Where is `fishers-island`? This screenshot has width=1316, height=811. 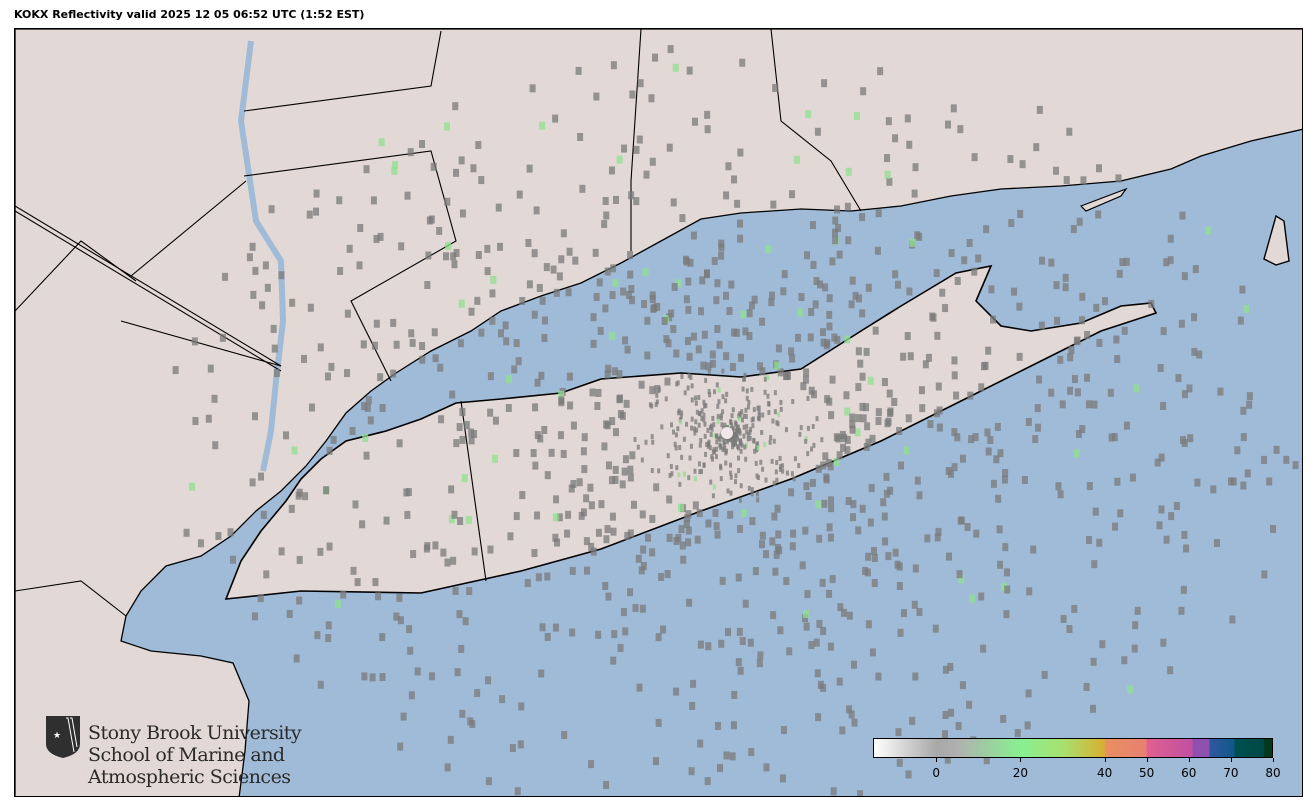 fishers-island is located at coordinates (1103, 199).